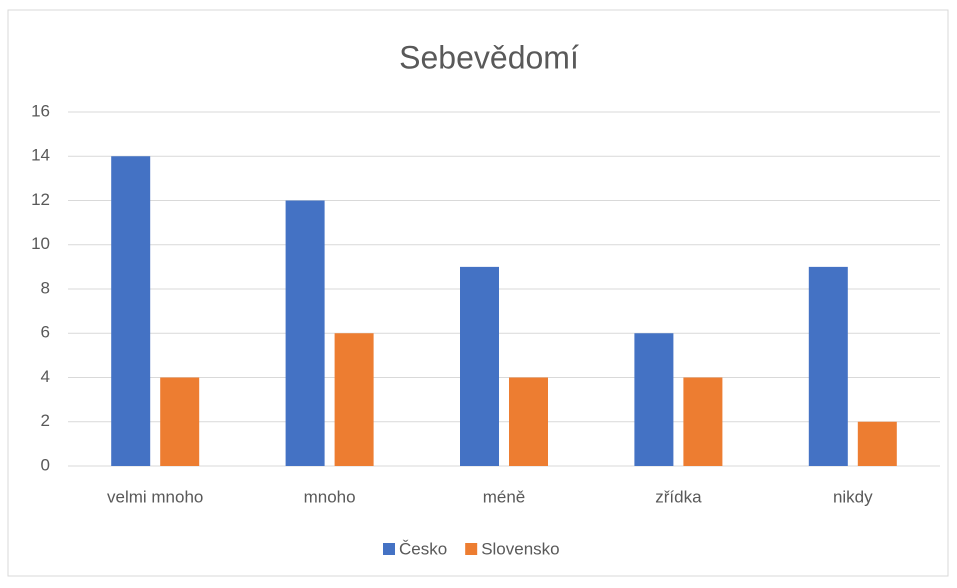 This screenshot has width=957, height=588. I want to click on y-tick-label: 2, so click(45, 420).